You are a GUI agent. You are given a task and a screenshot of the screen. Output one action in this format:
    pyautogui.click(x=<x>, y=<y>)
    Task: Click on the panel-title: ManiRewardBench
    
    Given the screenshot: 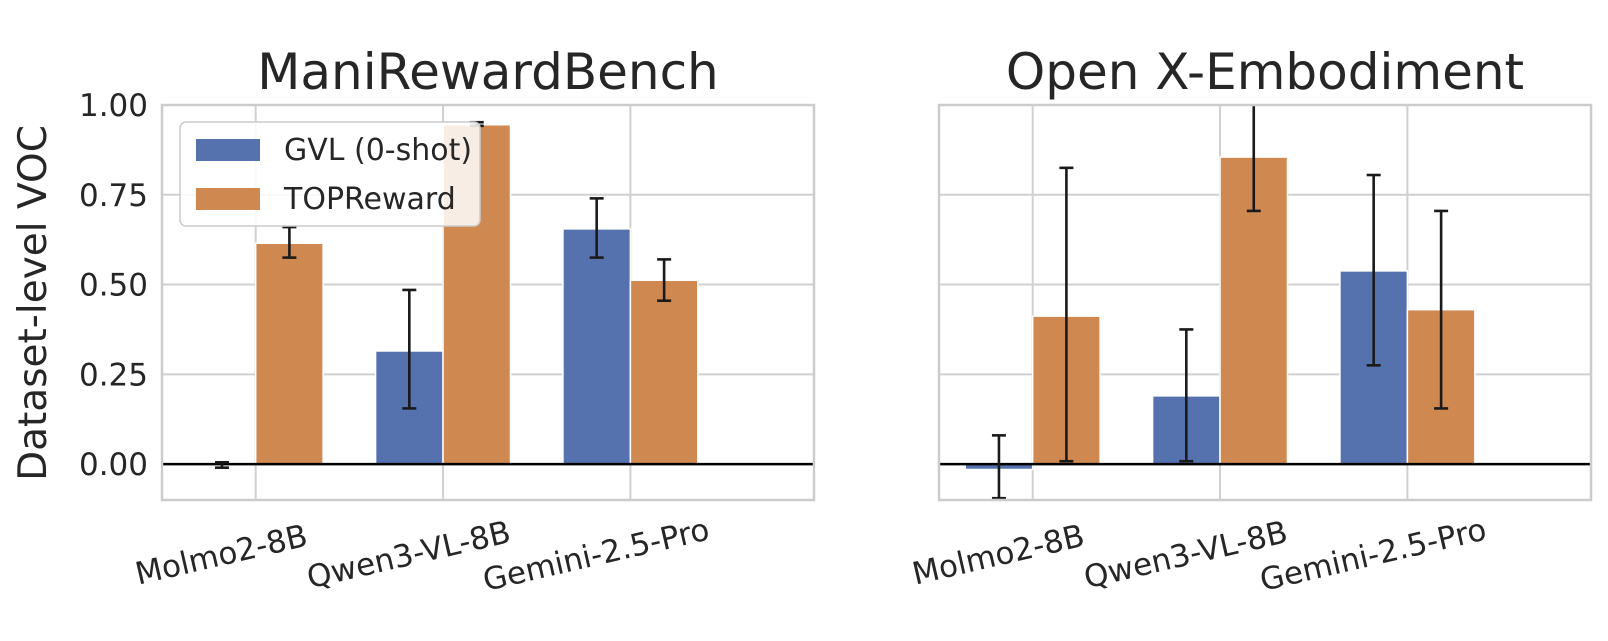 What is the action you would take?
    pyautogui.click(x=488, y=72)
    